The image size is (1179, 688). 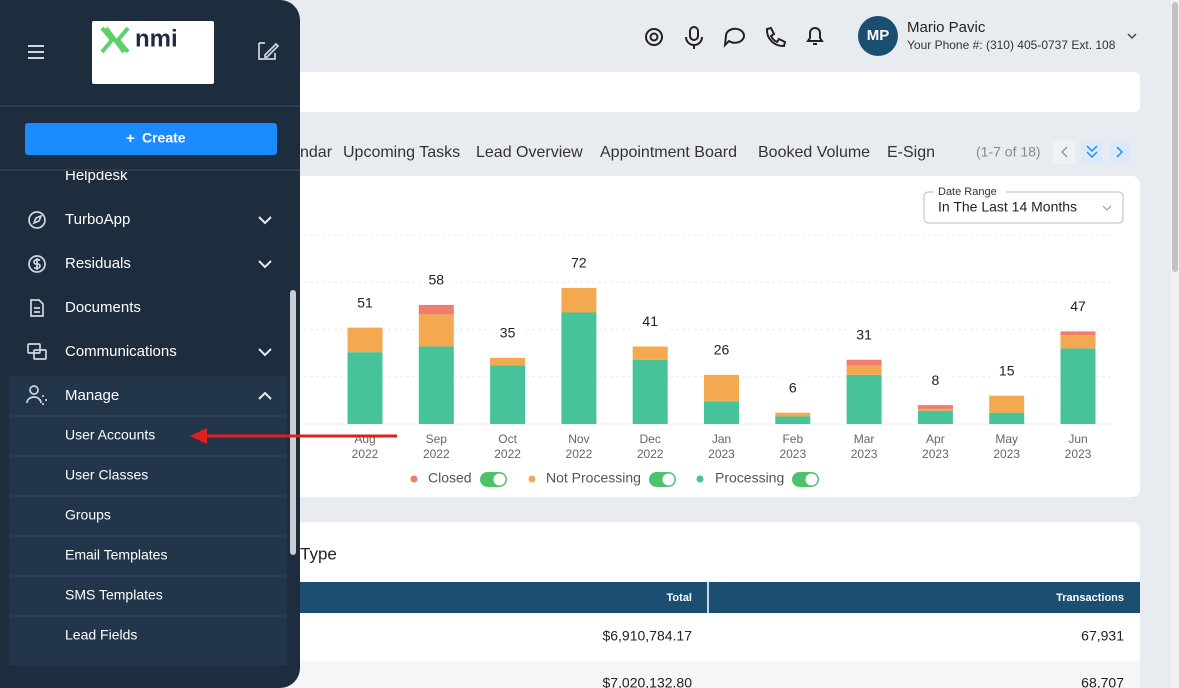 I want to click on bell-icon, so click(x=815, y=36).